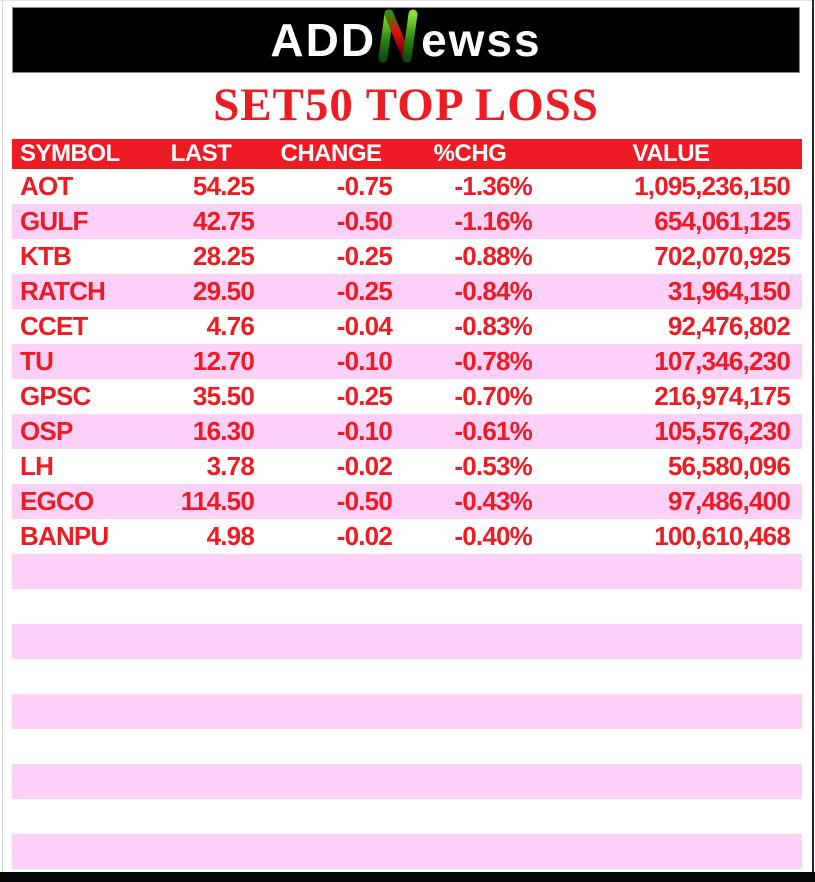 Image resolution: width=815 pixels, height=882 pixels. I want to click on cell-value: 97,486,400, so click(729, 501).